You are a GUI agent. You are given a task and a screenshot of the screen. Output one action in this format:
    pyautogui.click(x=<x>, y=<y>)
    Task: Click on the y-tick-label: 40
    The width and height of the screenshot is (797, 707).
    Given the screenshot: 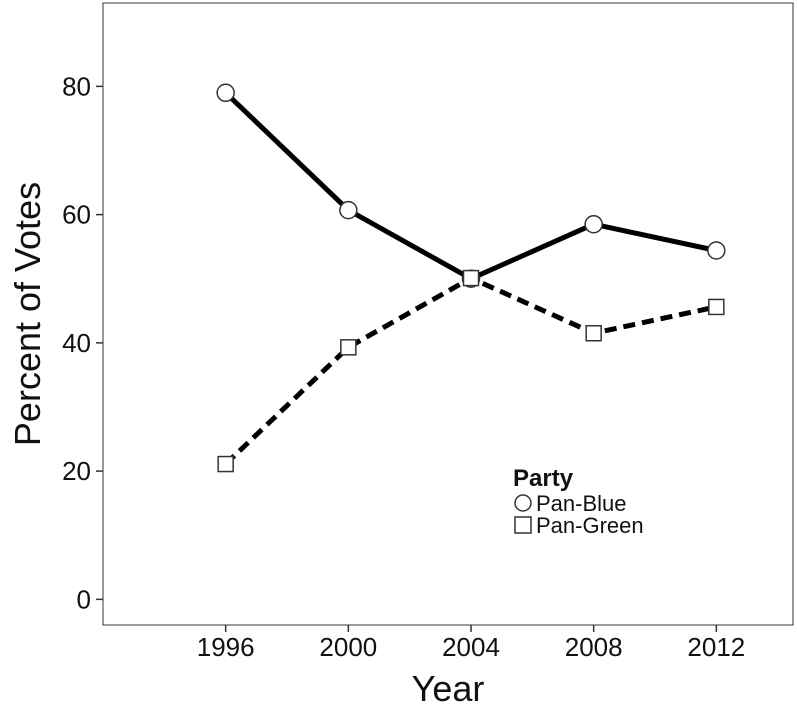 What is the action you would take?
    pyautogui.click(x=76, y=343)
    